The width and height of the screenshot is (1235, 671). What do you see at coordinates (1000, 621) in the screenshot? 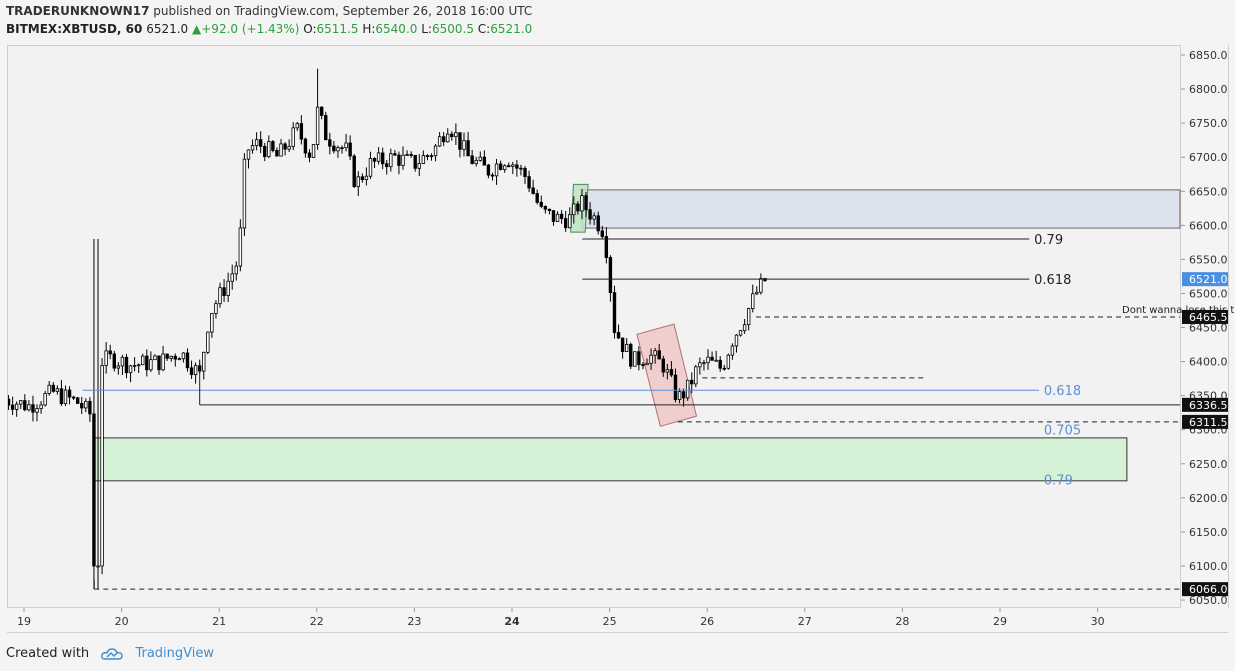
I see `time-tick-label: 29` at bounding box center [1000, 621].